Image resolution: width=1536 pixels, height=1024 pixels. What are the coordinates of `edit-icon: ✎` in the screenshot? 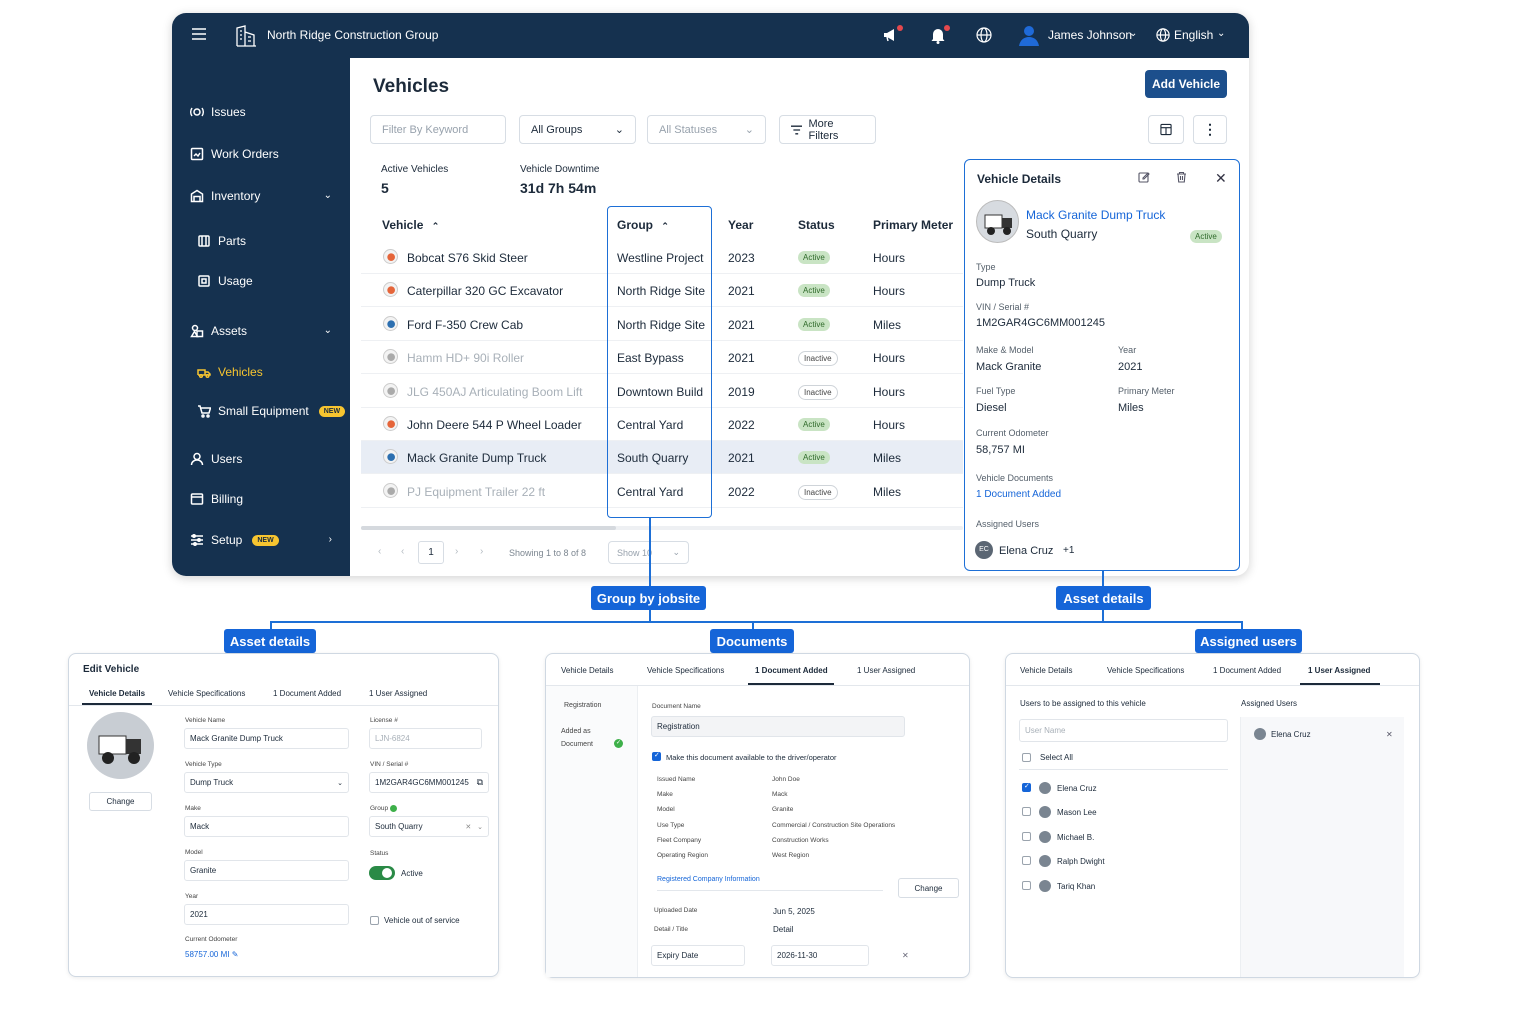 It's located at (235, 954).